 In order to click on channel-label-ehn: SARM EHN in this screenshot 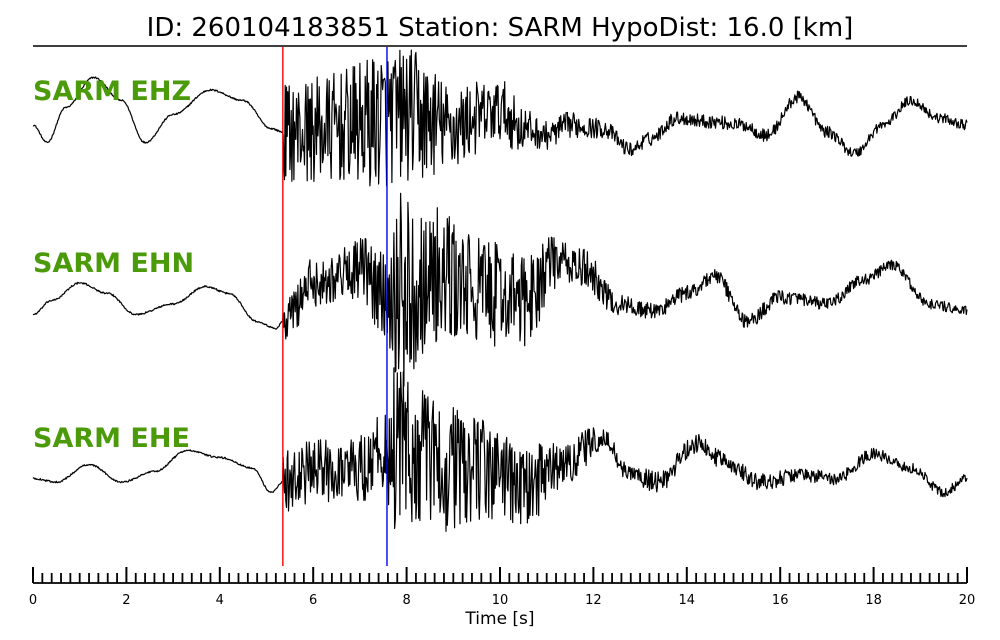, I will do `click(113, 263)`.